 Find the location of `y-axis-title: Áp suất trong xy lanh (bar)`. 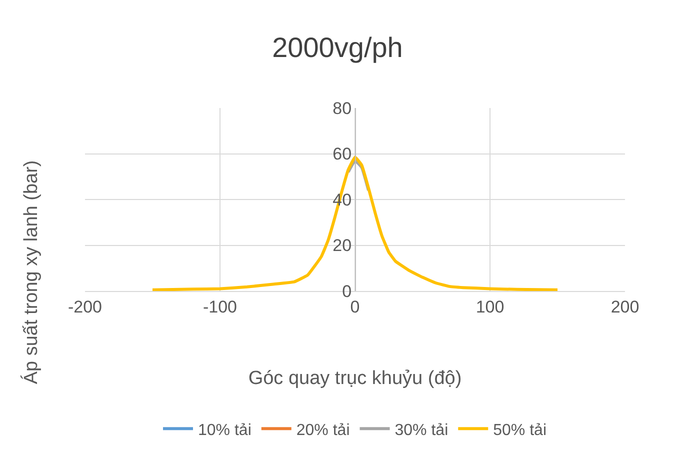

y-axis-title: Áp suất trong xy lanh (bar) is located at coordinates (31, 272).